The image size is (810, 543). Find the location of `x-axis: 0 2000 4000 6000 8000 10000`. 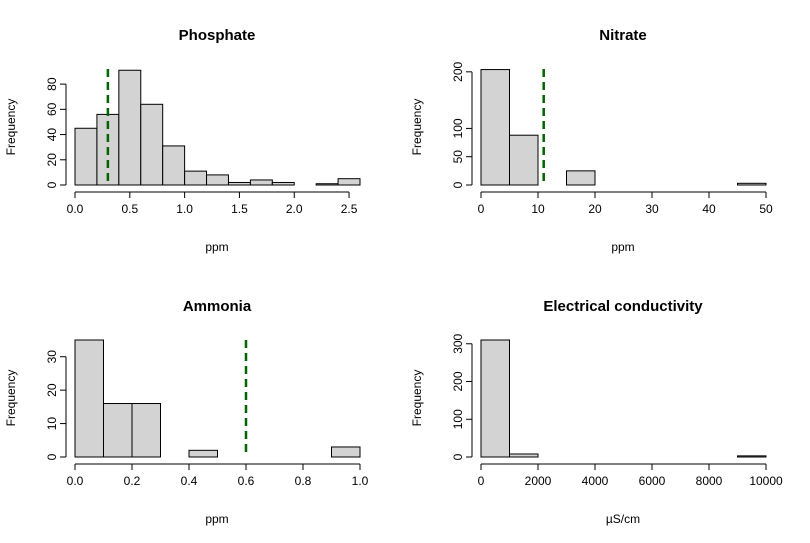

x-axis: 0 2000 4000 6000 8000 10000 is located at coordinates (630, 475).